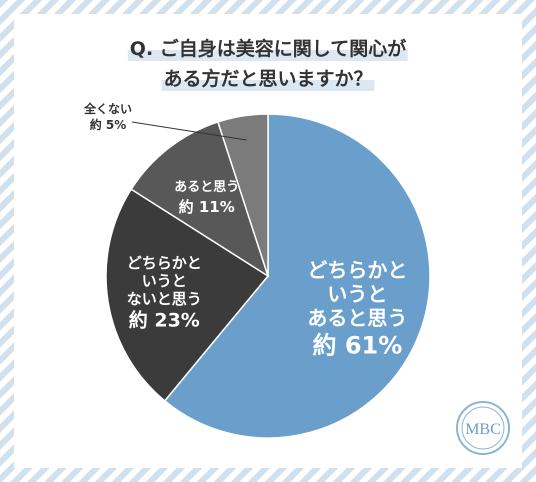  I want to click on value-label: 約 23%, so click(164, 321).